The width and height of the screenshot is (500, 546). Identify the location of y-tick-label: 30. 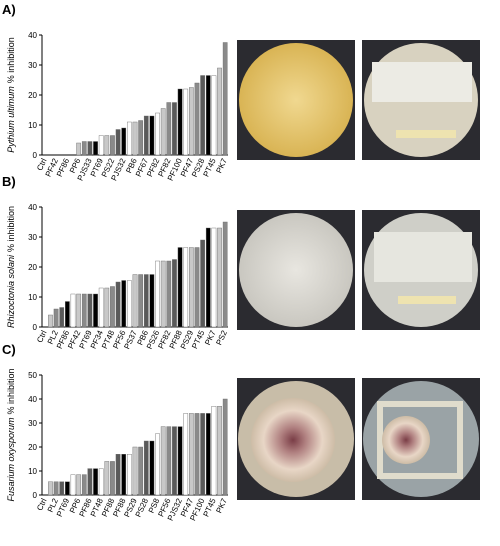
(32, 65).